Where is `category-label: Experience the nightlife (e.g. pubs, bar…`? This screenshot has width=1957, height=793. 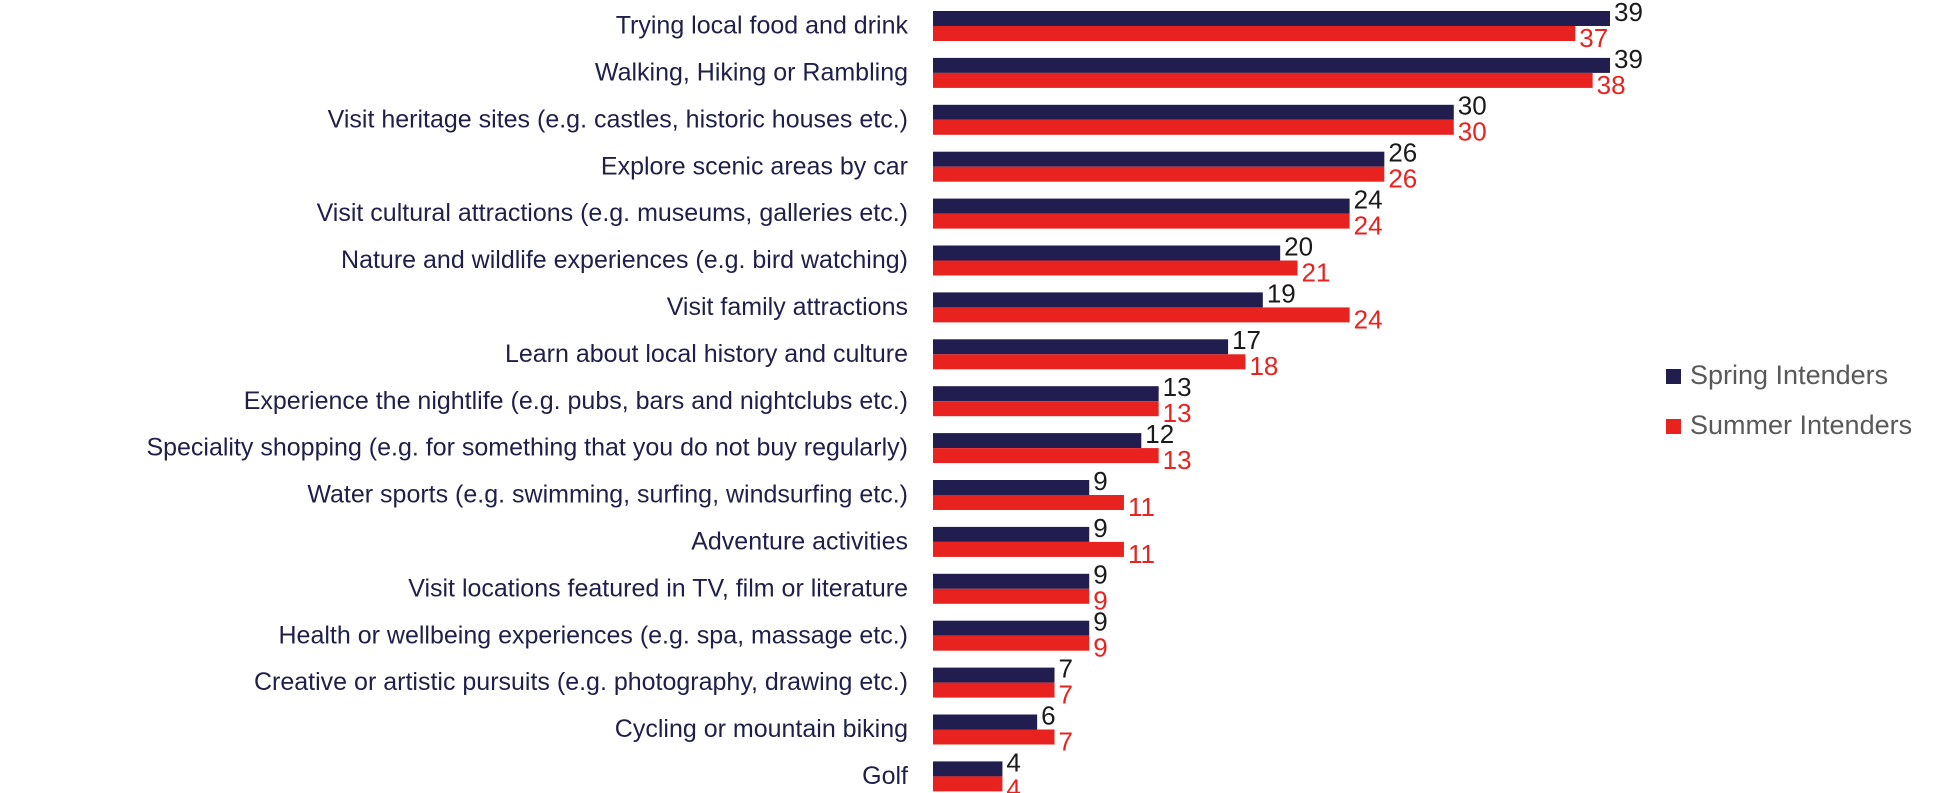 category-label: Experience the nightlife (e.g. pubs, bar… is located at coordinates (576, 401).